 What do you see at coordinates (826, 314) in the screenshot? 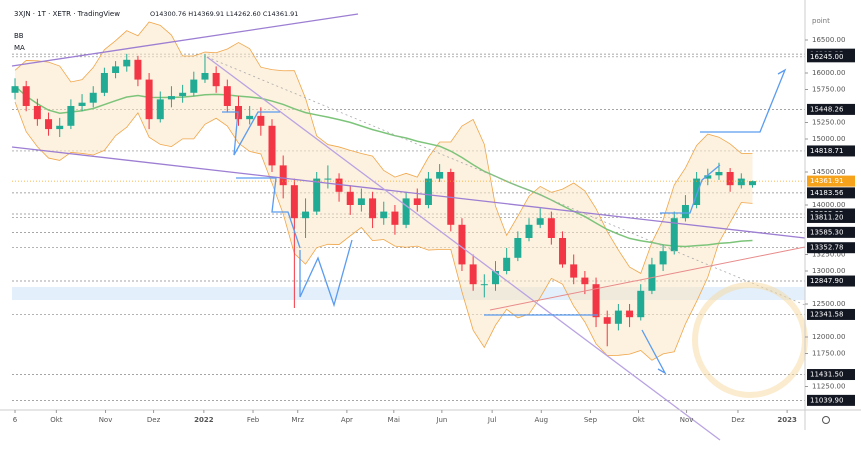
I see `price-level-label: 12341.58` at bounding box center [826, 314].